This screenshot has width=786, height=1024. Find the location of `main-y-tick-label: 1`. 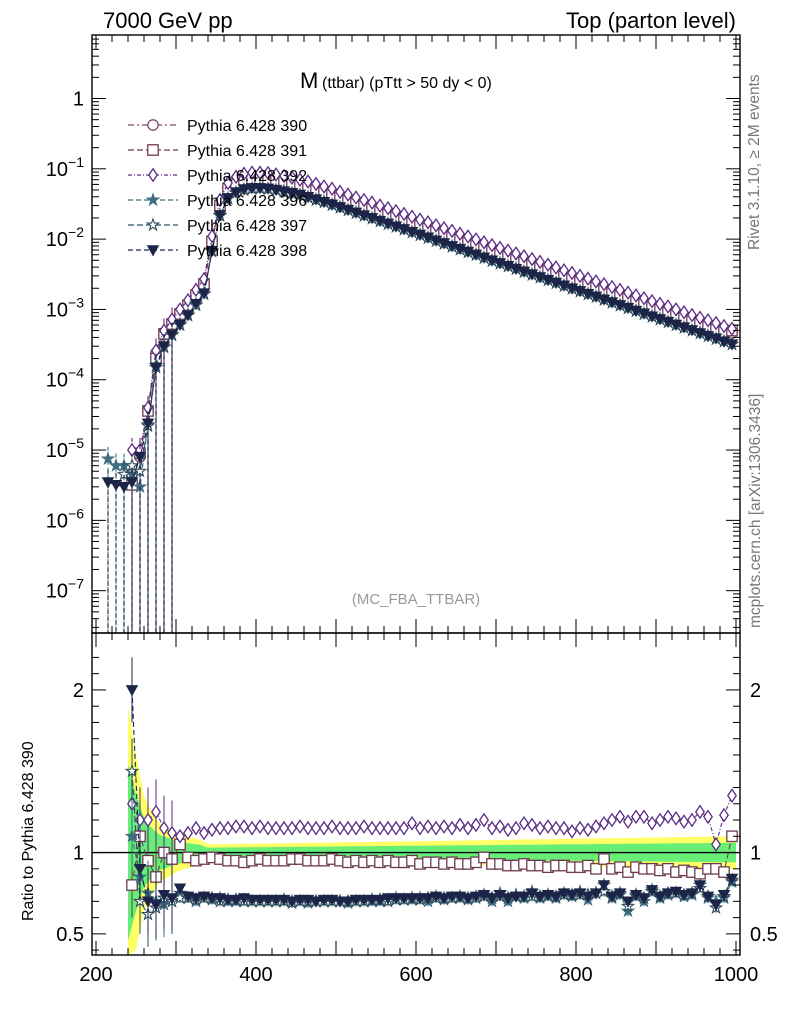

main-y-tick-label: 1 is located at coordinates (78, 99).